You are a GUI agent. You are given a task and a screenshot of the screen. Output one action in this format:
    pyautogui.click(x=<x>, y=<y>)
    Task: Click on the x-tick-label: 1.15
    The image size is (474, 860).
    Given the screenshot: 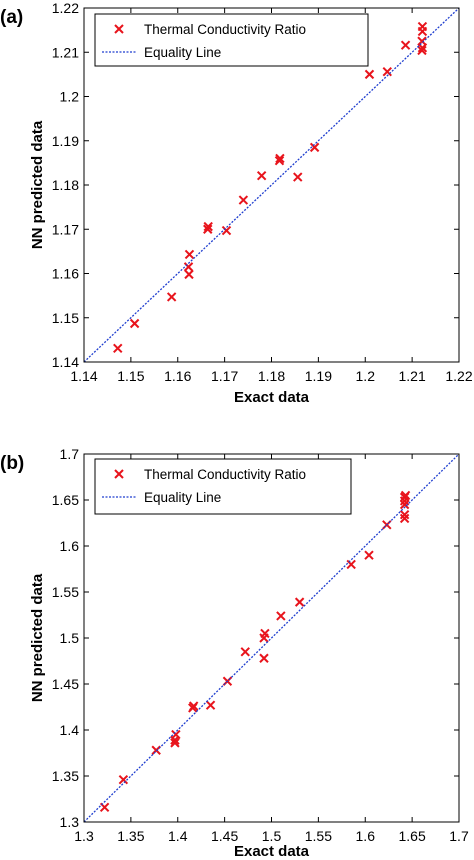 What is the action you would take?
    pyautogui.click(x=130, y=376)
    